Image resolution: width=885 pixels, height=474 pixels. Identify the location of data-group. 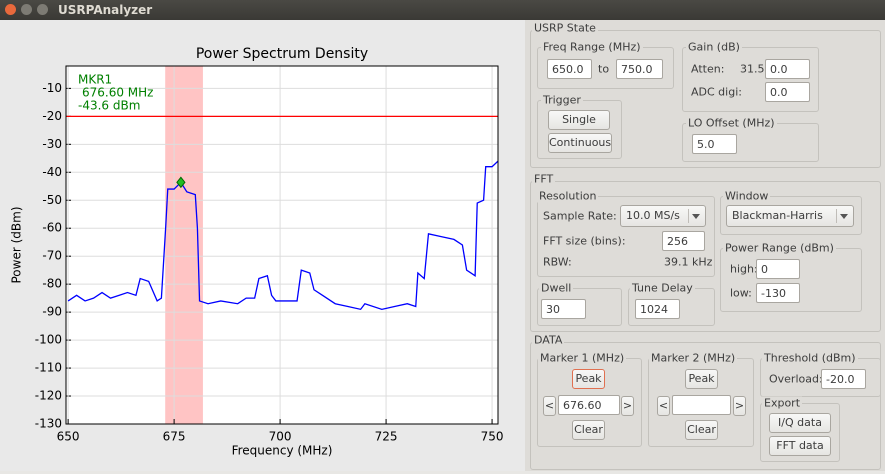
(705, 406).